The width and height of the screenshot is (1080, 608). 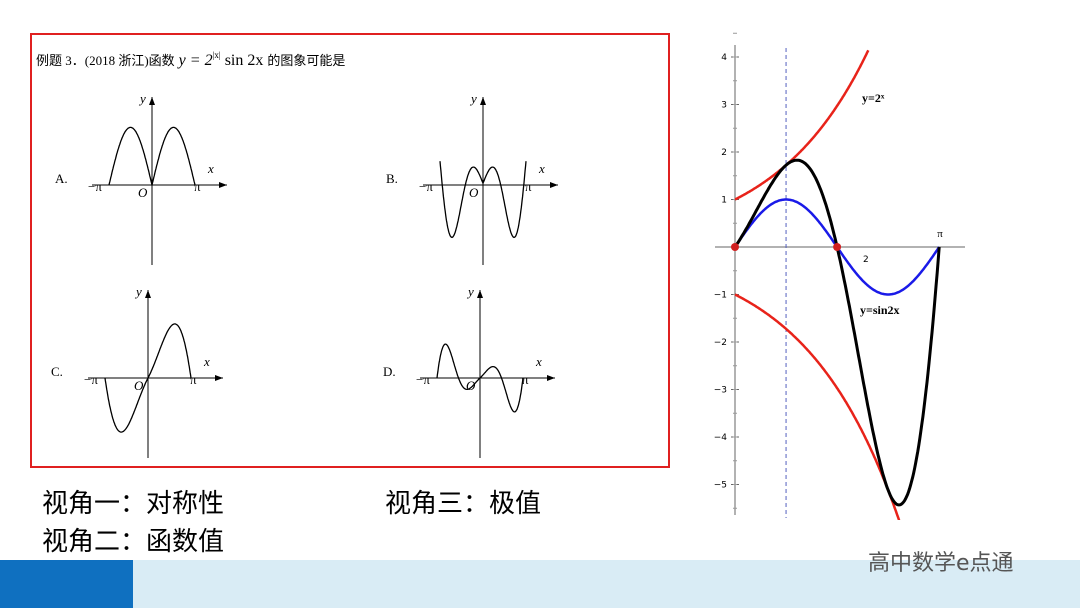 I want to click on x-tick-label: 2, so click(x=866, y=260).